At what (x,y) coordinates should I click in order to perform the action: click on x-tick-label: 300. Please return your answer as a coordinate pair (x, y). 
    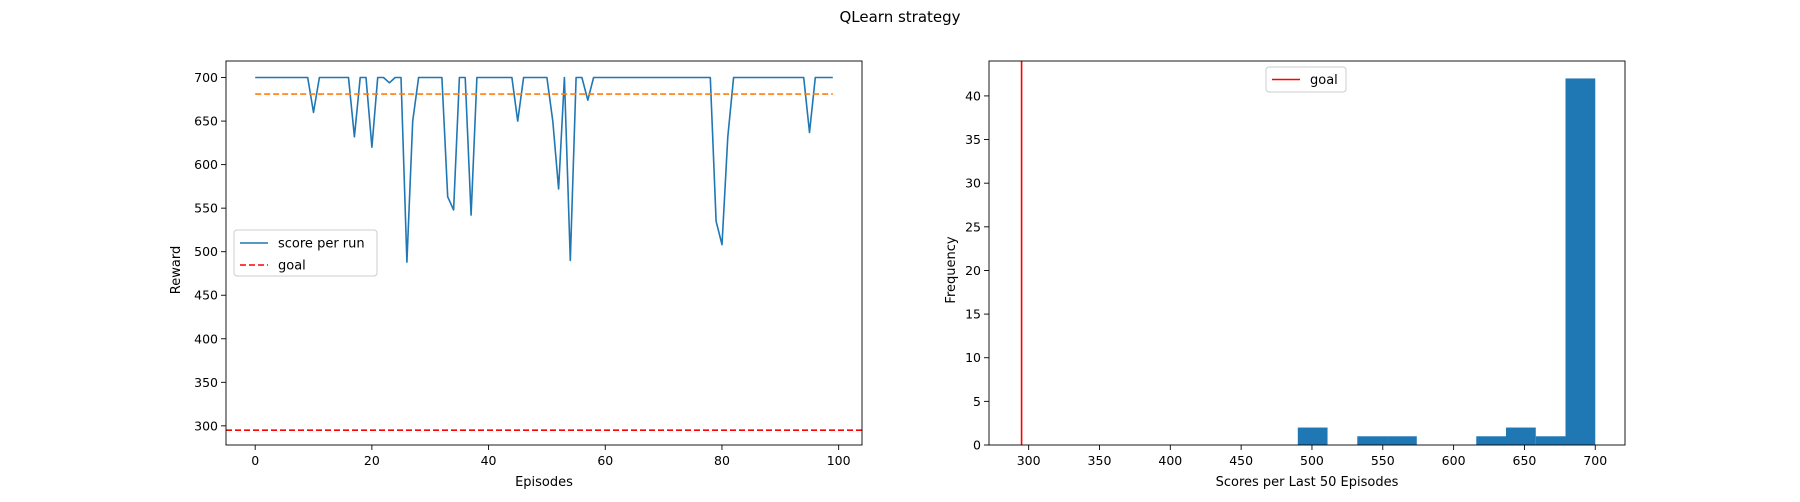
    Looking at the image, I should click on (1029, 460).